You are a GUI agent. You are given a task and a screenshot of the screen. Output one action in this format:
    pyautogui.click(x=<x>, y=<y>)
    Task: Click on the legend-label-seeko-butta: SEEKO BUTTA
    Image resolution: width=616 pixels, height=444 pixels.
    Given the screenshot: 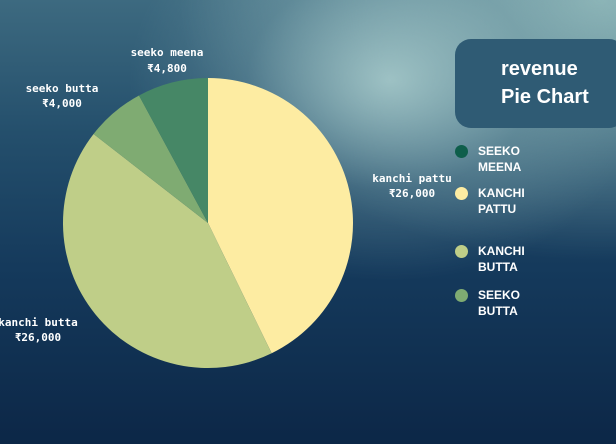 What is the action you would take?
    pyautogui.click(x=499, y=303)
    